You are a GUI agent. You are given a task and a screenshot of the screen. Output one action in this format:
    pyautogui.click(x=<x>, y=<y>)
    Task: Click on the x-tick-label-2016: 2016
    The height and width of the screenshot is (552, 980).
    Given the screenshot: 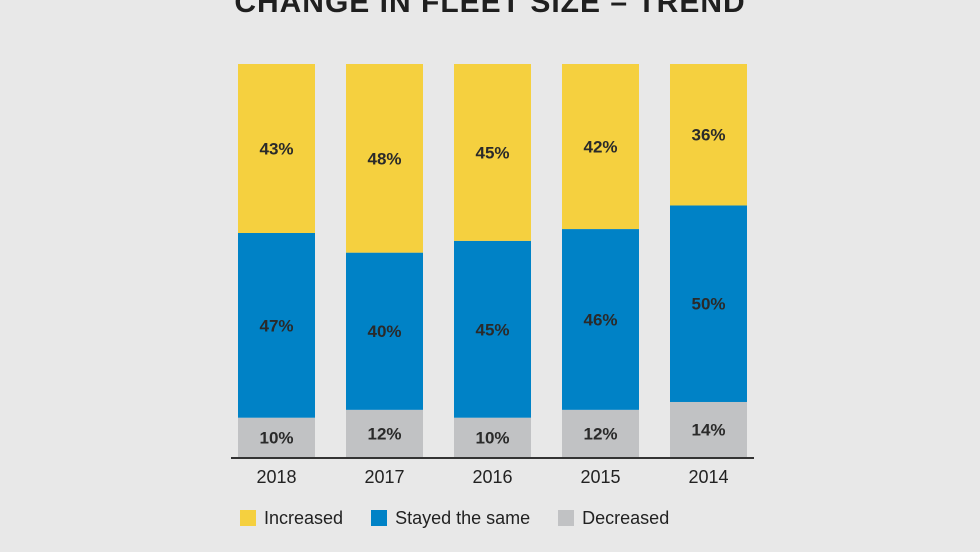 What is the action you would take?
    pyautogui.click(x=492, y=477)
    